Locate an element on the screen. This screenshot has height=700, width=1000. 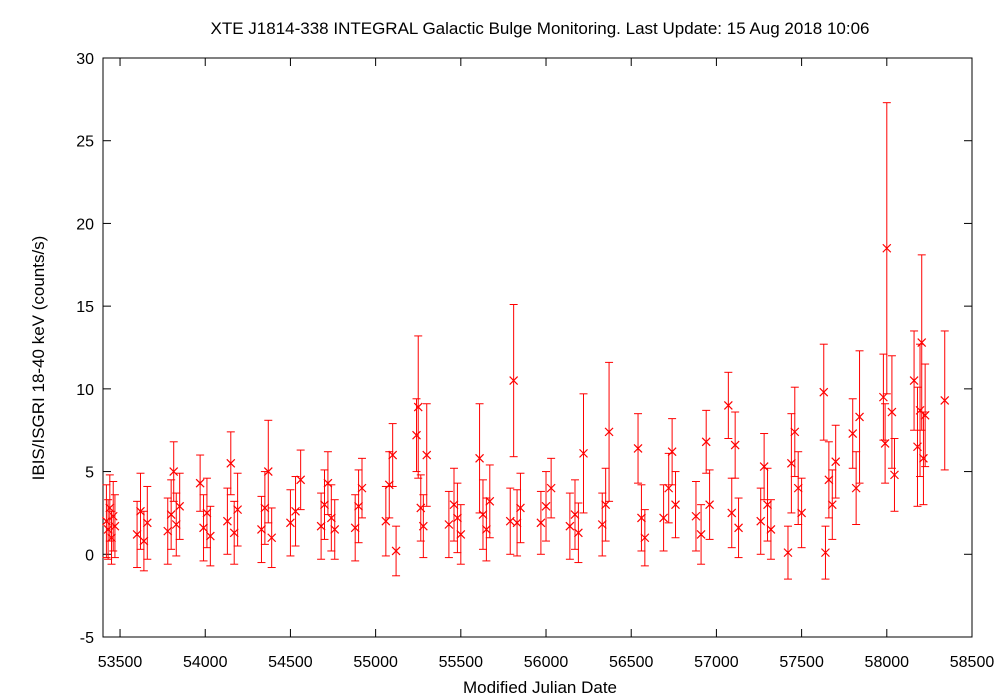
y-tick-label: 10 is located at coordinates (85, 390).